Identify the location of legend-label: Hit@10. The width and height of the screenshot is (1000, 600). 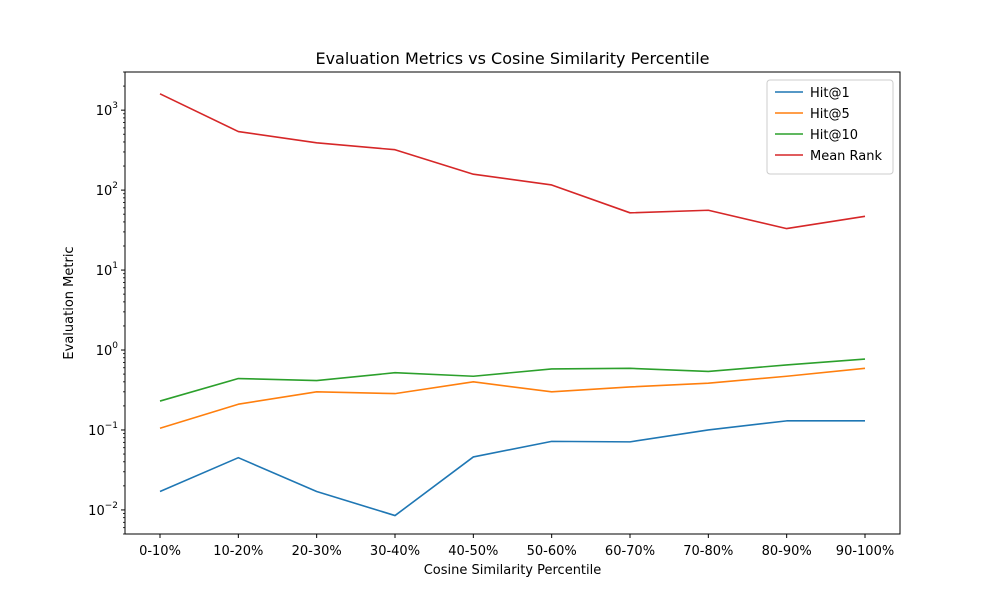
(834, 135).